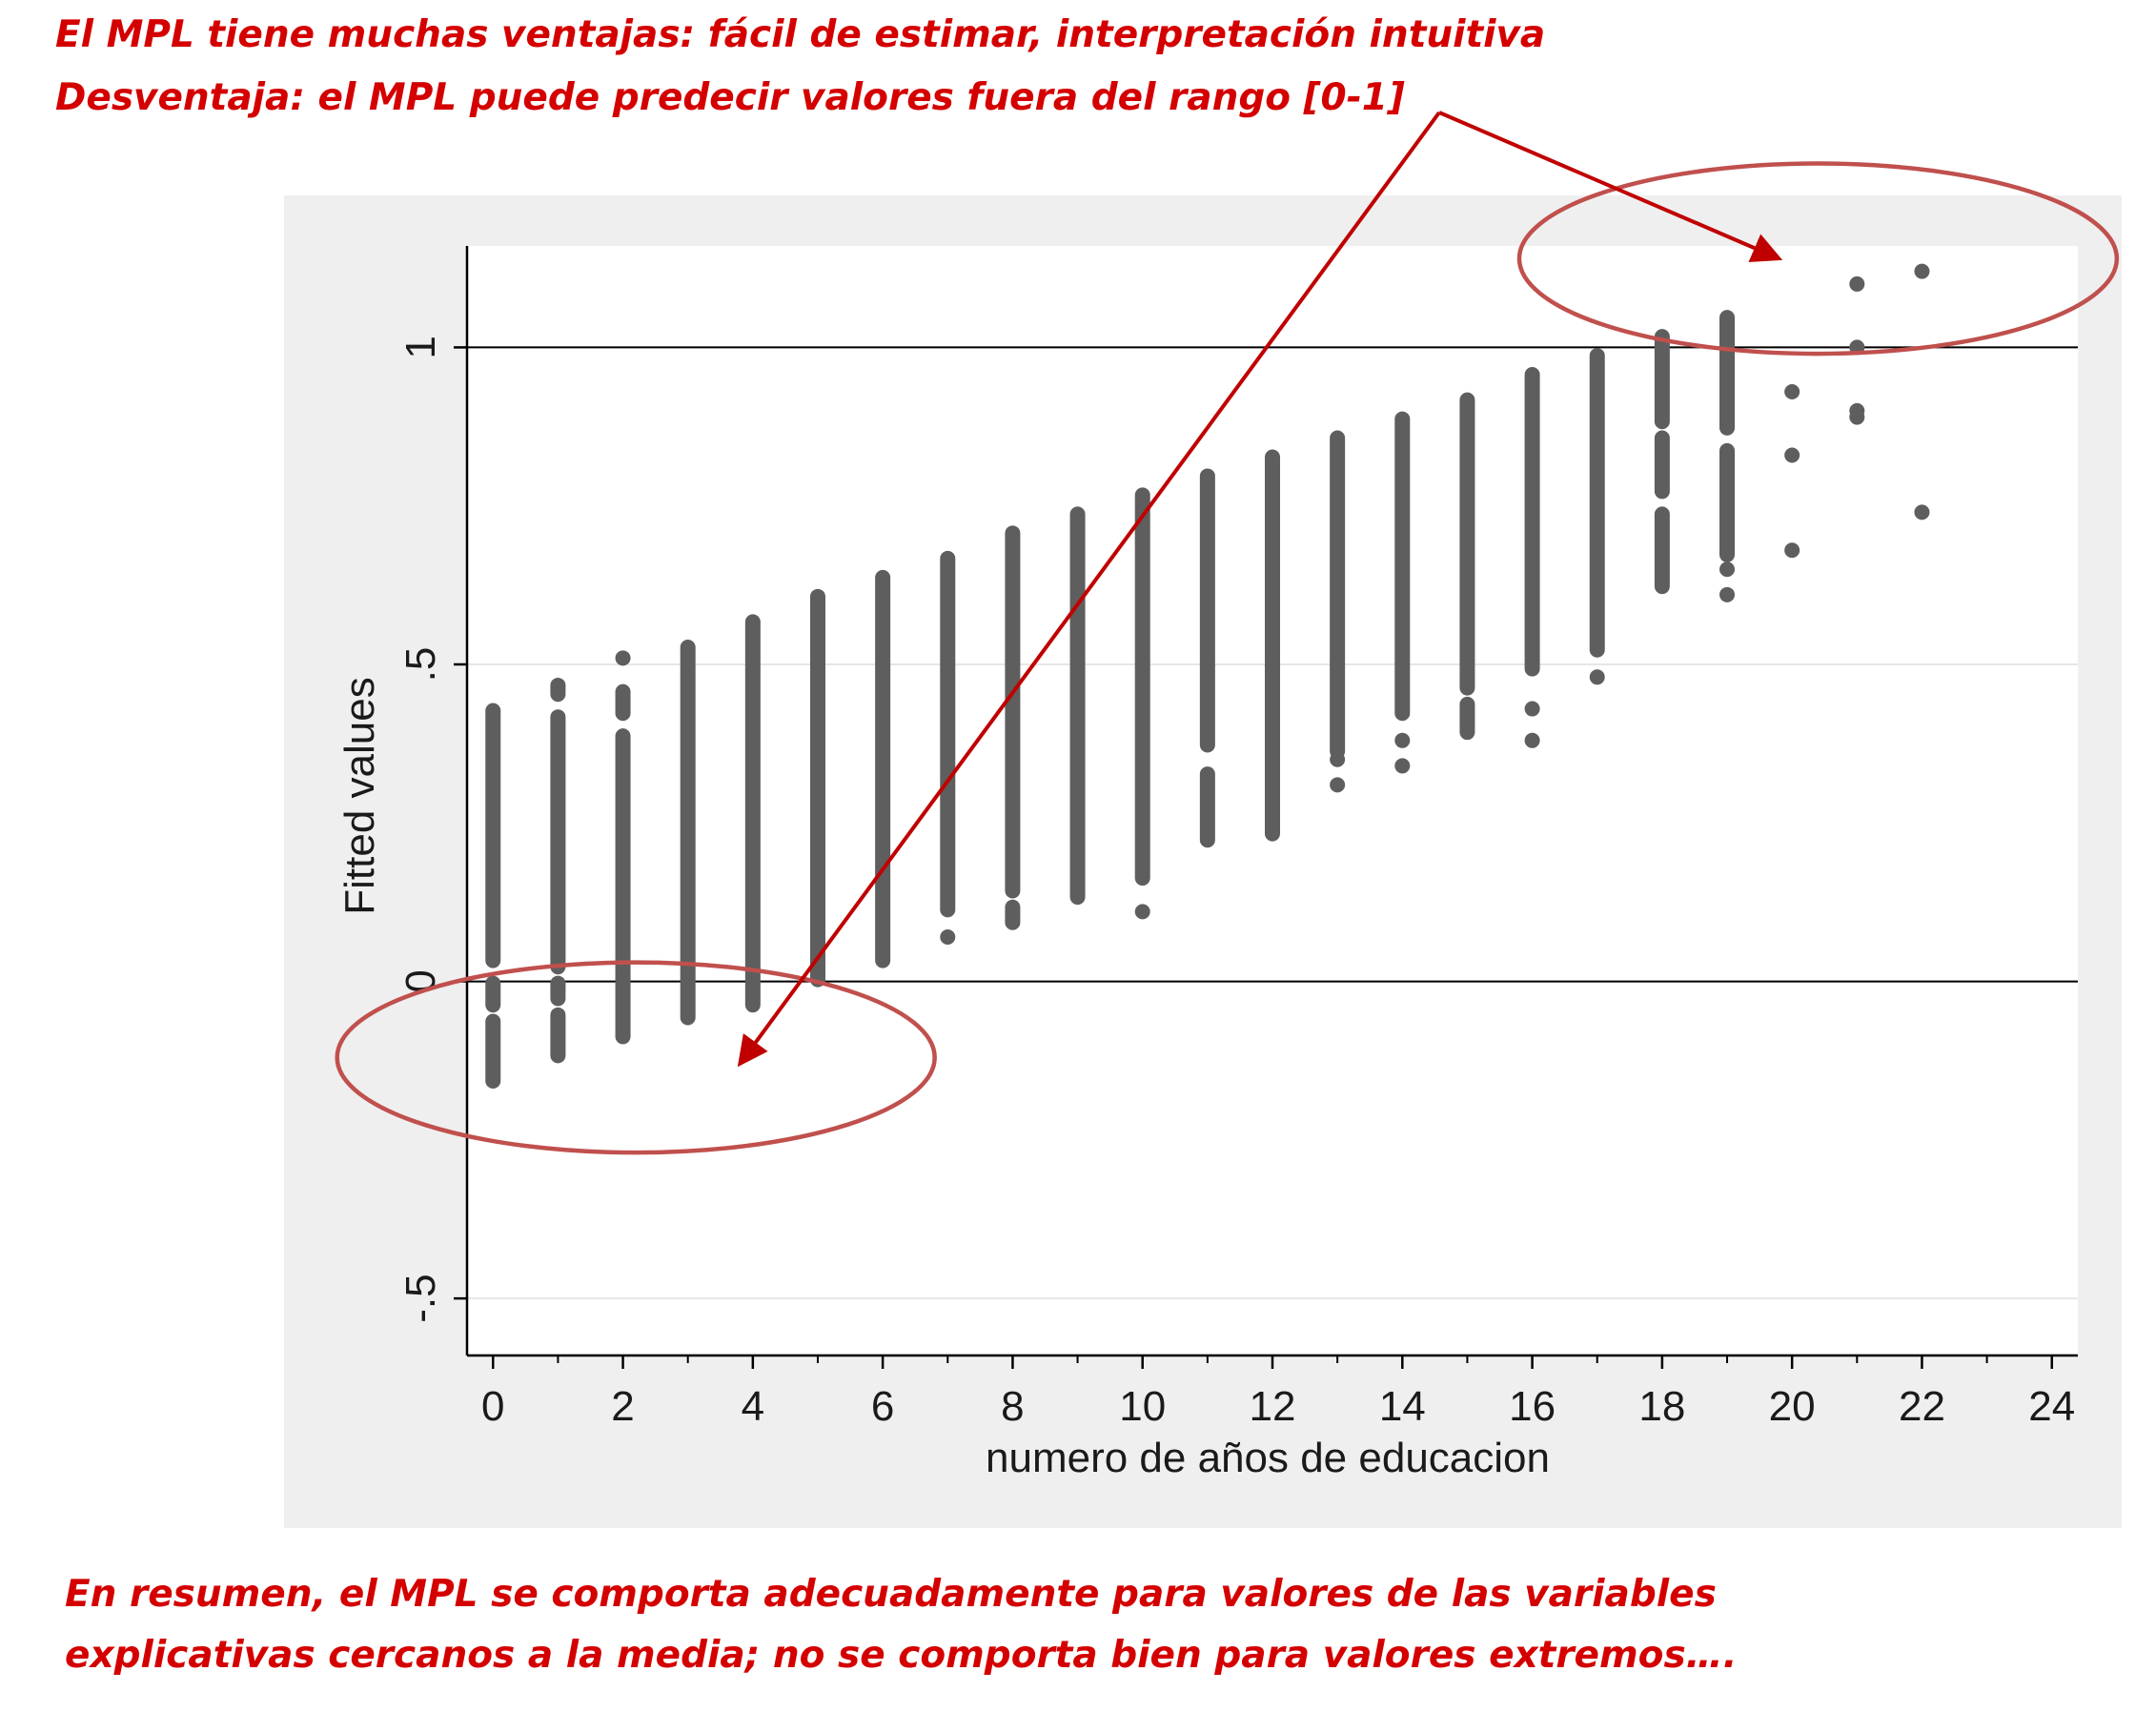 The image size is (2156, 1712). What do you see at coordinates (1818, 259) in the screenshot?
I see `highlight-ellipse-top` at bounding box center [1818, 259].